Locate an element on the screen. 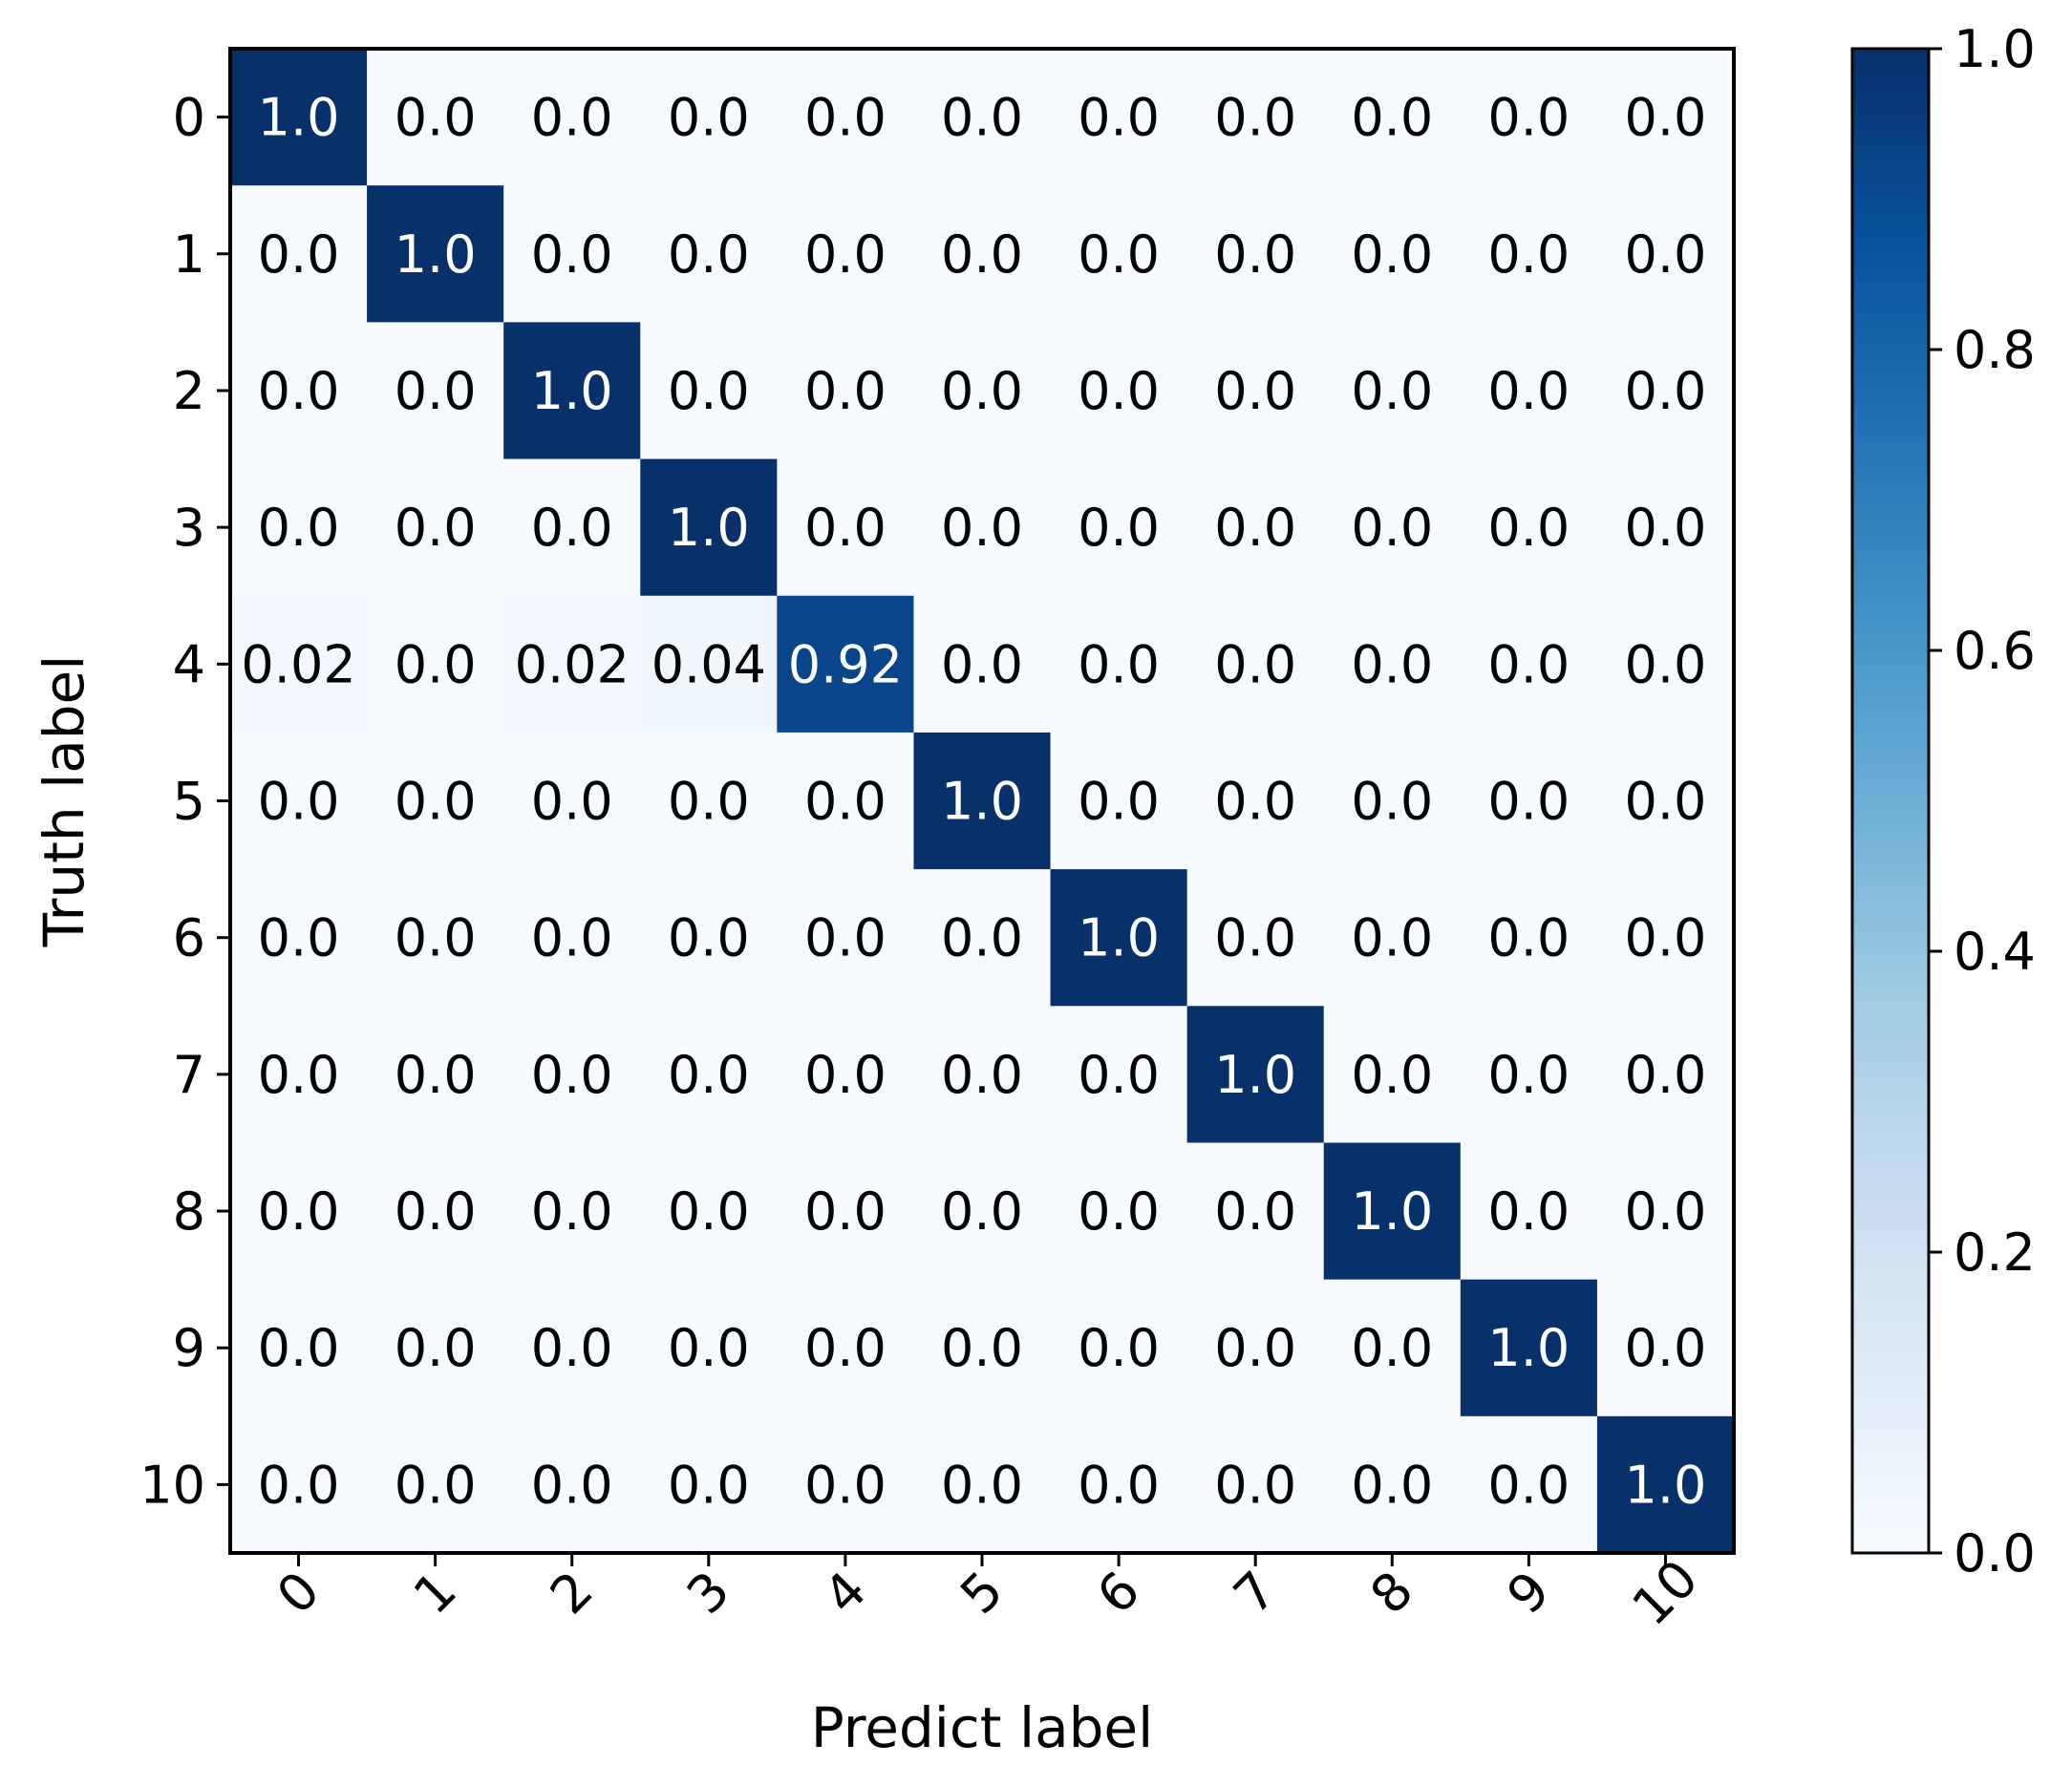 The image size is (2072, 1765). cell-value-r5-c10: 0.0 is located at coordinates (1666, 802).